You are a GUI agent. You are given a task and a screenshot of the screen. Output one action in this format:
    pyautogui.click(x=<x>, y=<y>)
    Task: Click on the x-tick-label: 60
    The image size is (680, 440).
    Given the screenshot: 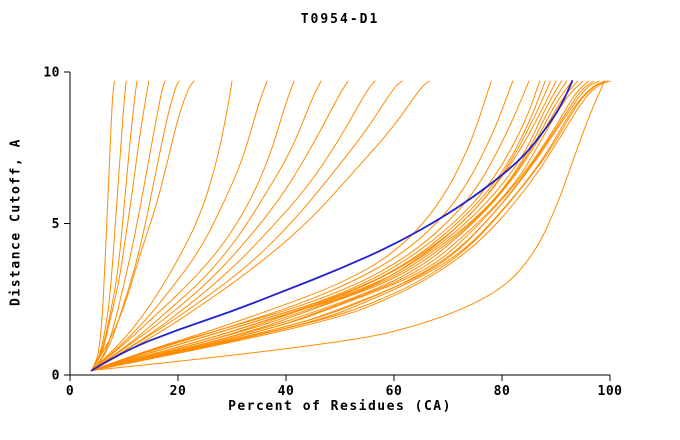 What is the action you would take?
    pyautogui.click(x=394, y=391)
    